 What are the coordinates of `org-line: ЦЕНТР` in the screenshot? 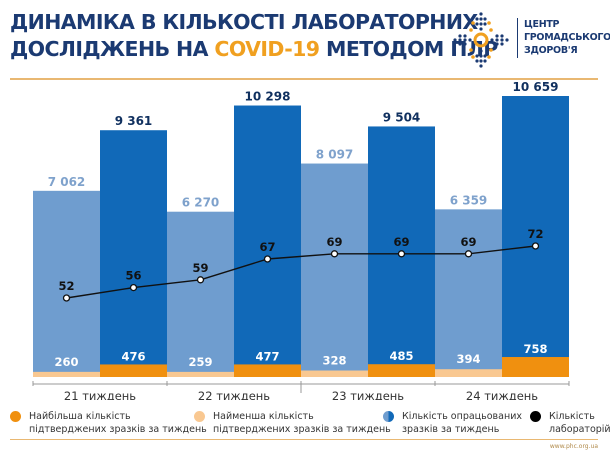 It's located at (542, 24).